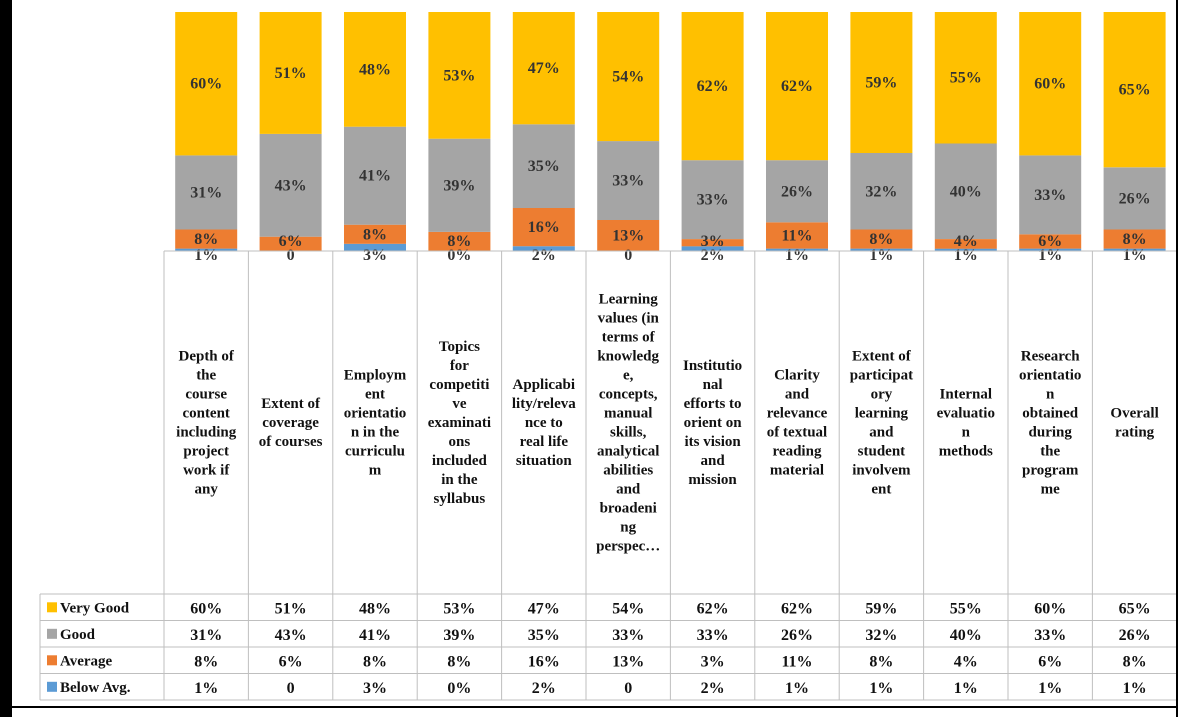 The image size is (1188, 717). What do you see at coordinates (544, 608) in the screenshot?
I see `table-cell: 47%` at bounding box center [544, 608].